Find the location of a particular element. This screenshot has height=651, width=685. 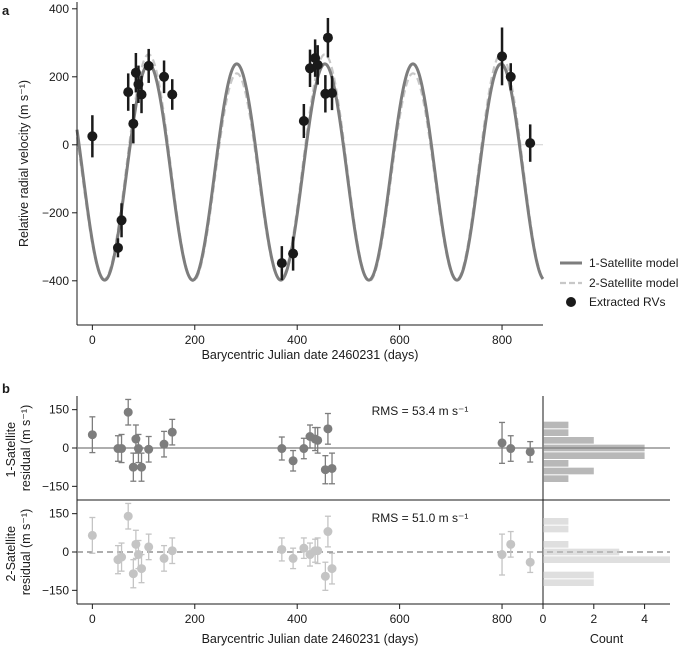

panel-a-letter: a is located at coordinates (6, 10).